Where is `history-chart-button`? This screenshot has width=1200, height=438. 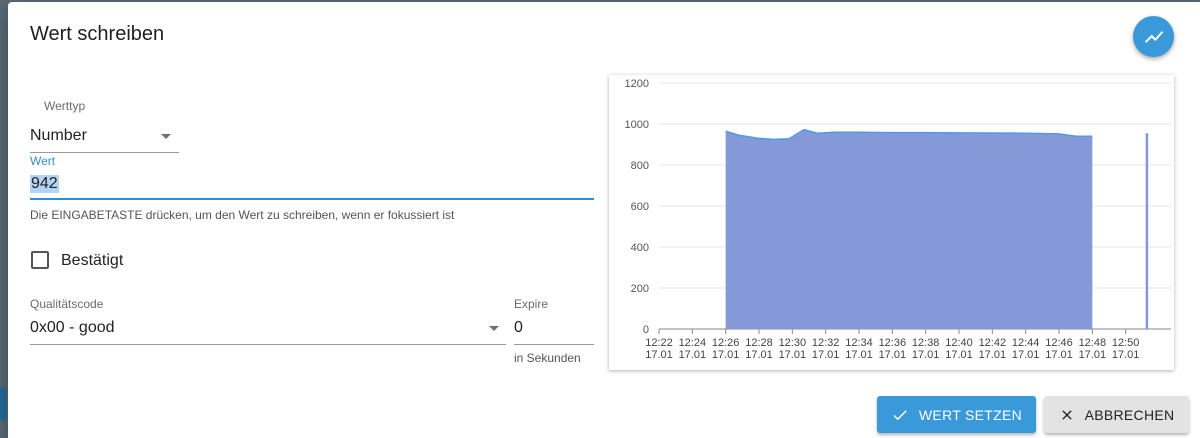
history-chart-button is located at coordinates (1153, 36).